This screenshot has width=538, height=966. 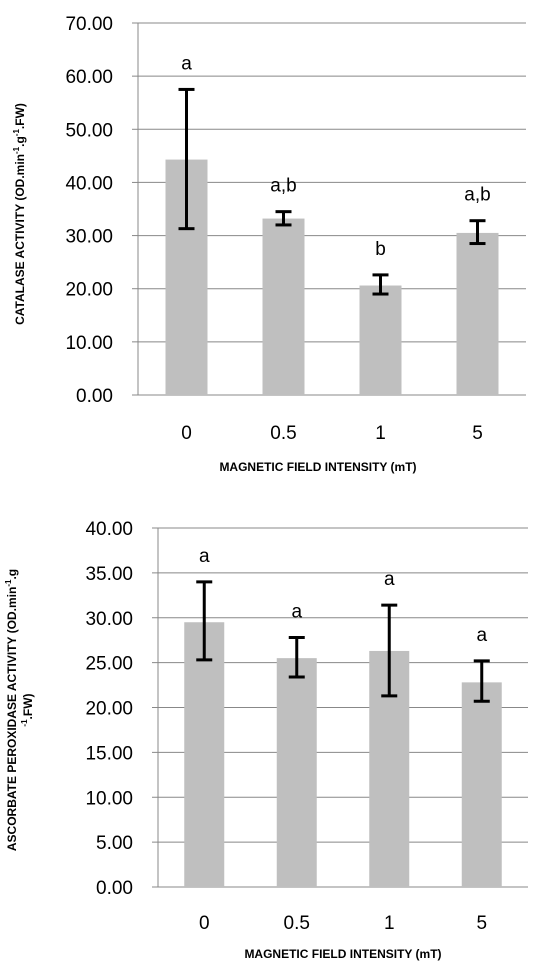 I want to click on catalase-y-tick-labels: 0.00 10.00 20.00 30.00 40.00 50.00 60.00 70.00, so click(x=89, y=210).